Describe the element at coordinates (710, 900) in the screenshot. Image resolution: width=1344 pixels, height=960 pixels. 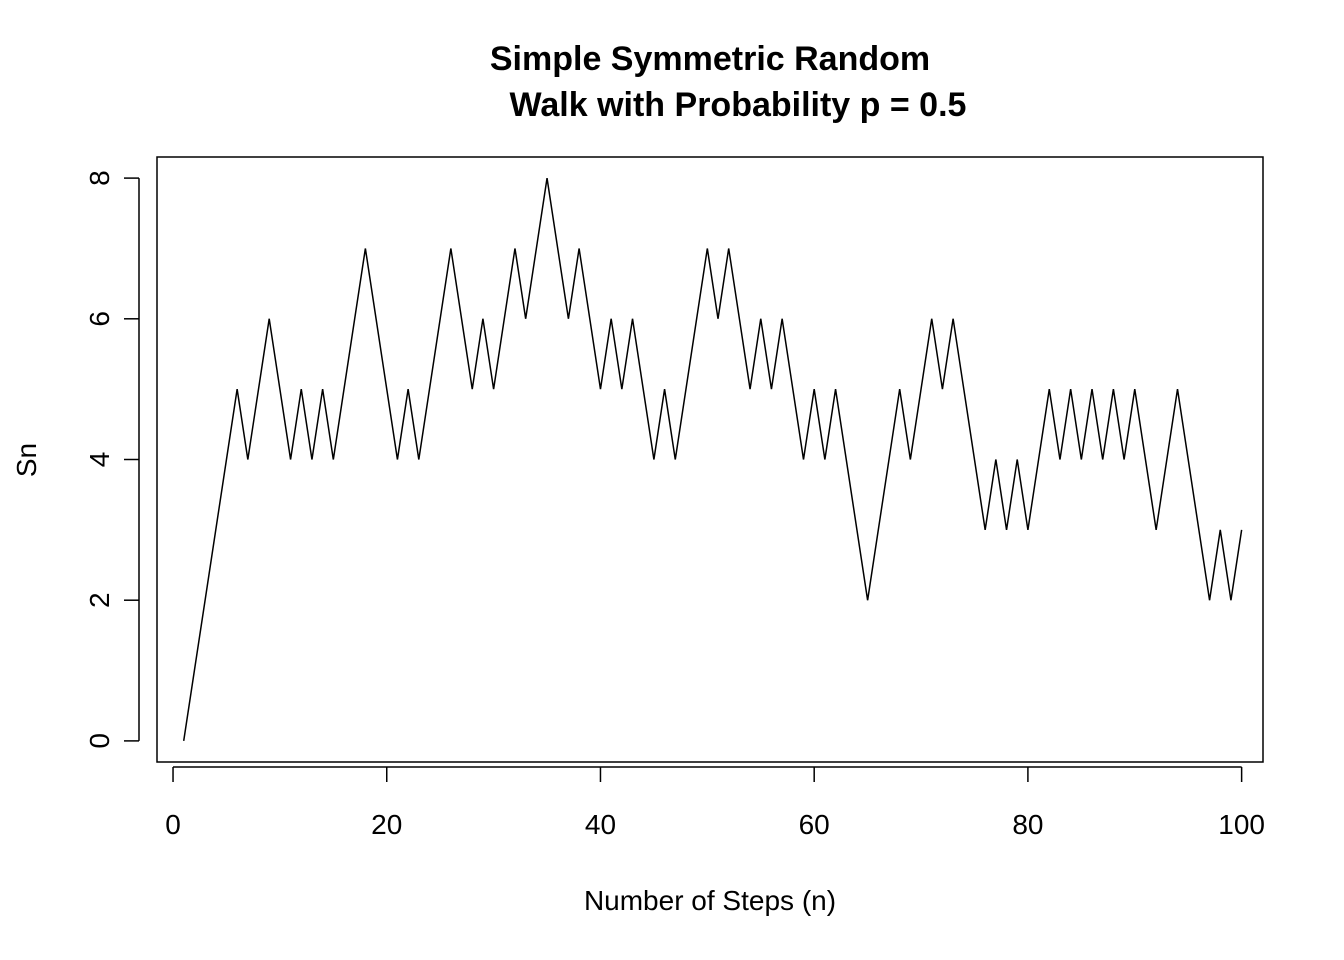
I see `x-axis-label: Number of Steps (n)` at that location.